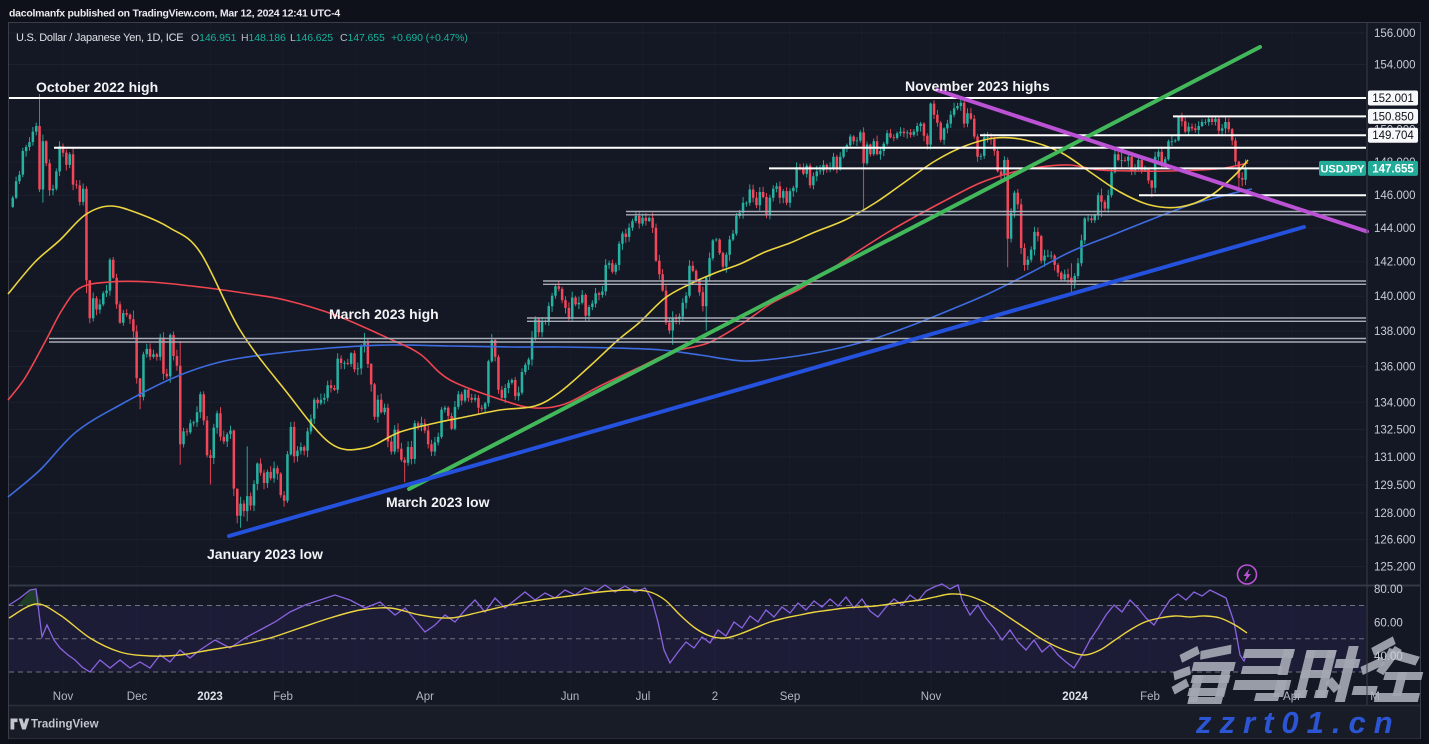 The height and width of the screenshot is (744, 1429). What do you see at coordinates (263, 38) in the screenshot?
I see `svg-text: H148.186` at bounding box center [263, 38].